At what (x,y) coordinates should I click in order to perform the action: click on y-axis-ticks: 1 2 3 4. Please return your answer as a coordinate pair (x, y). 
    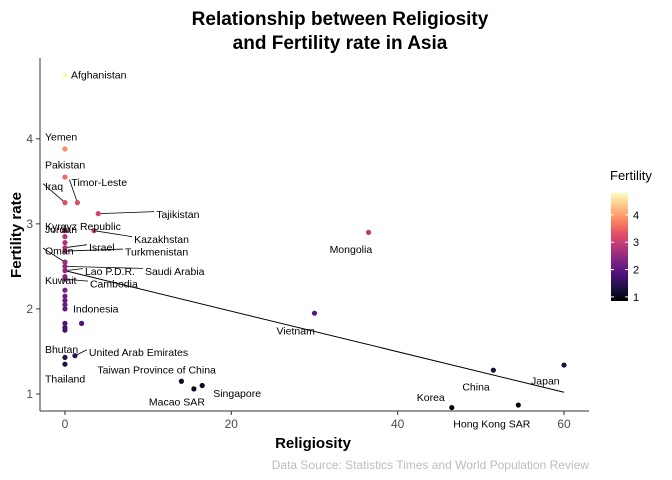
    Looking at the image, I should click on (33, 266).